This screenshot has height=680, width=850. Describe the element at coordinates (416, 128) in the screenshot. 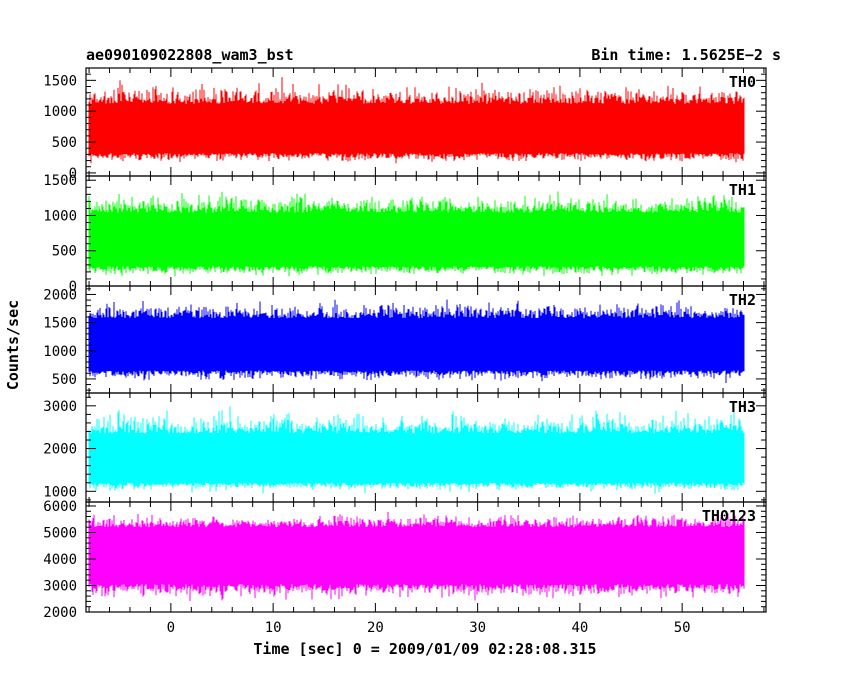

I see `series-th0-core` at that location.